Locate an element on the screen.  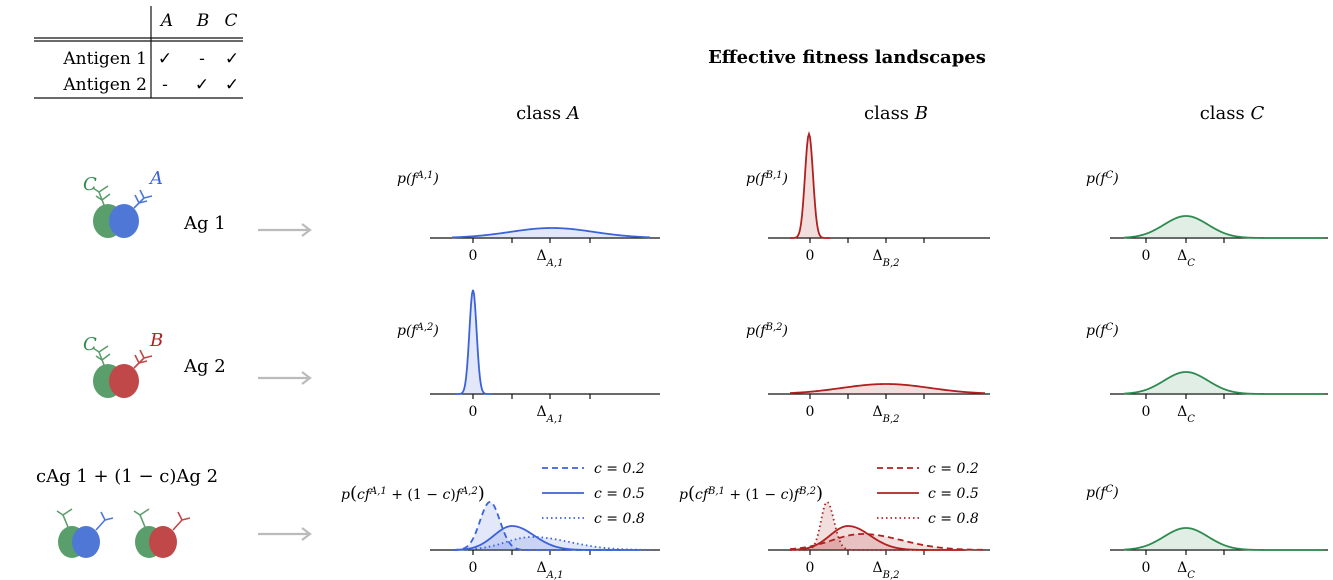
panel-c-row1-zero-label: 0 is located at coordinates (1146, 256).